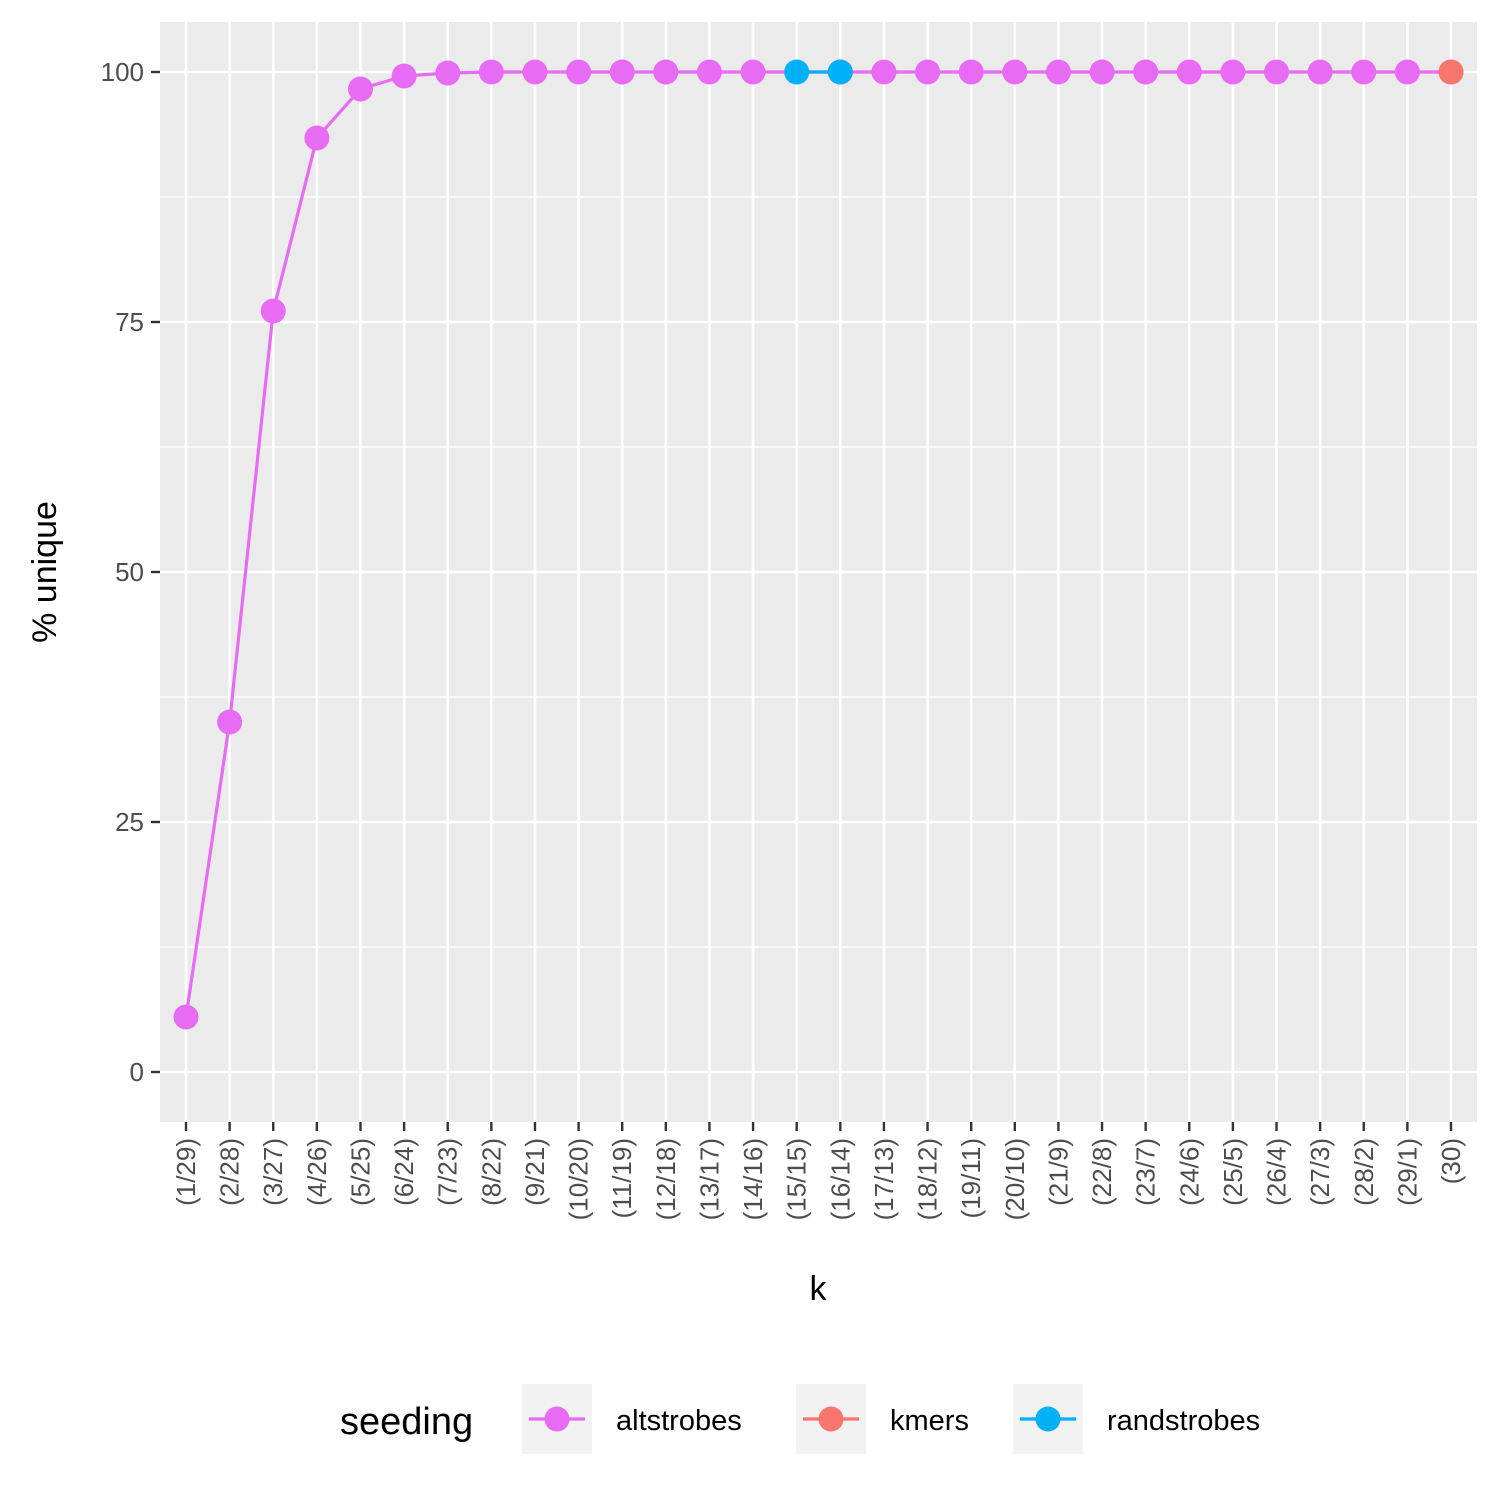 This screenshot has height=1500, width=1500. What do you see at coordinates (45, 572) in the screenshot?
I see `y-axis-title: % unique` at bounding box center [45, 572].